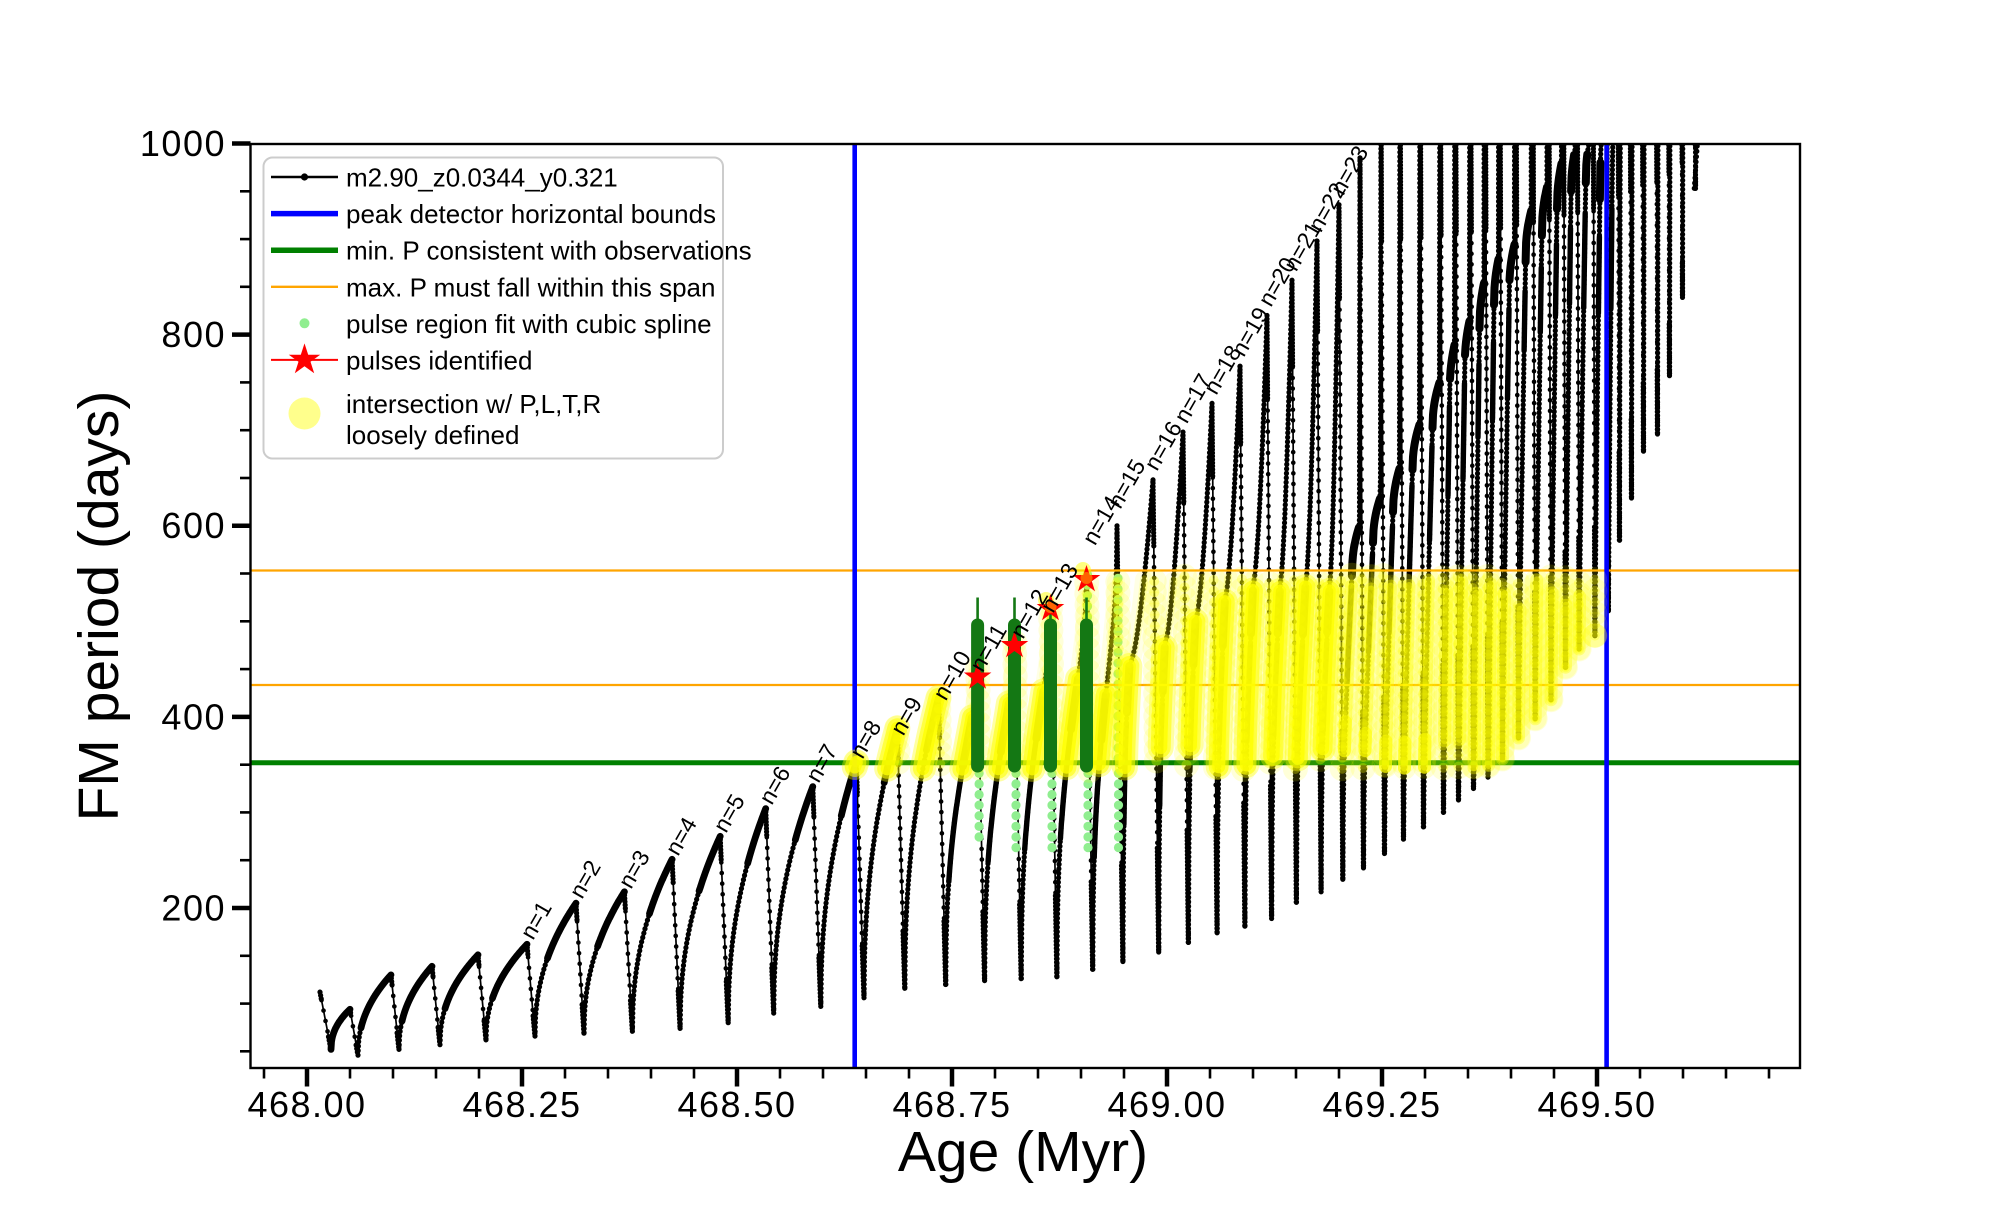  What do you see at coordinates (529, 324) in the screenshot?
I see `svg-text:pulse region fit with cubic sp: pulse region fit with cubic spline` at bounding box center [529, 324].